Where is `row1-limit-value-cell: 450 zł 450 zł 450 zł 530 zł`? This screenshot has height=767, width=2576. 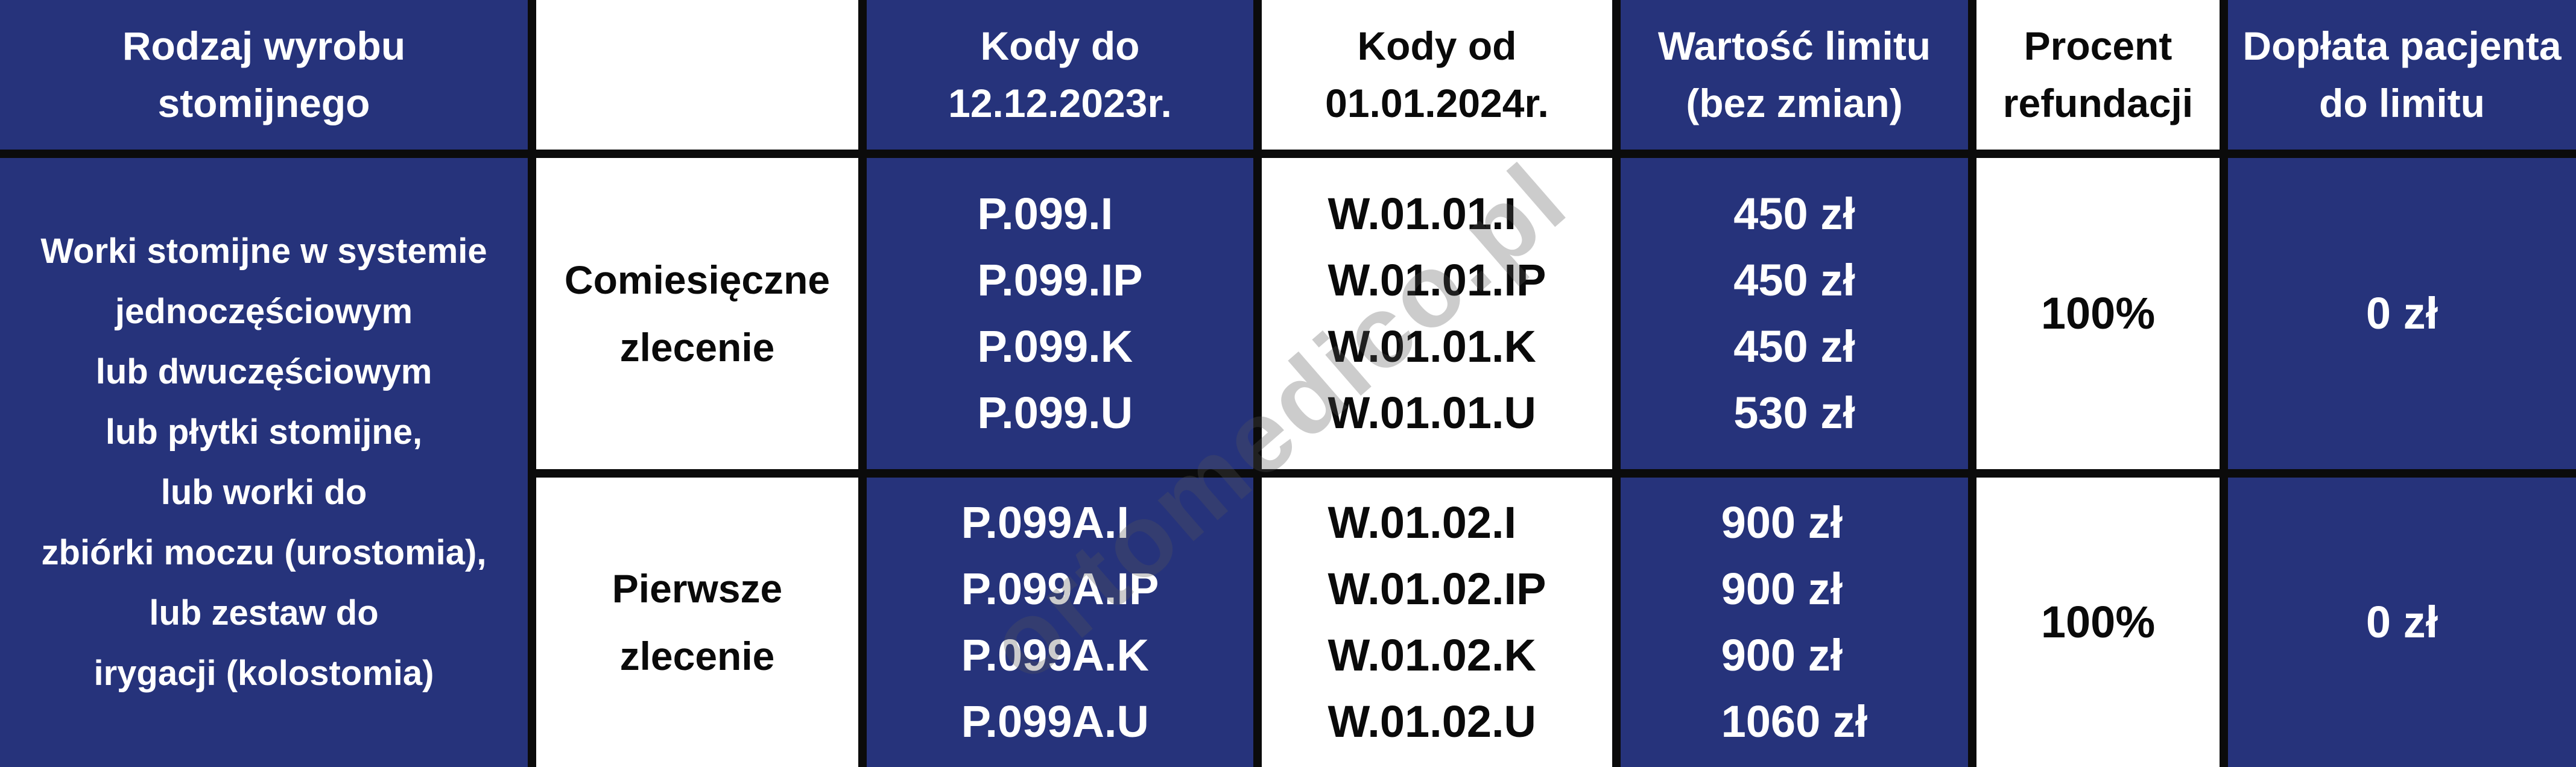 row1-limit-value-cell: 450 zł 450 zł 450 zł 530 zł is located at coordinates (1794, 313).